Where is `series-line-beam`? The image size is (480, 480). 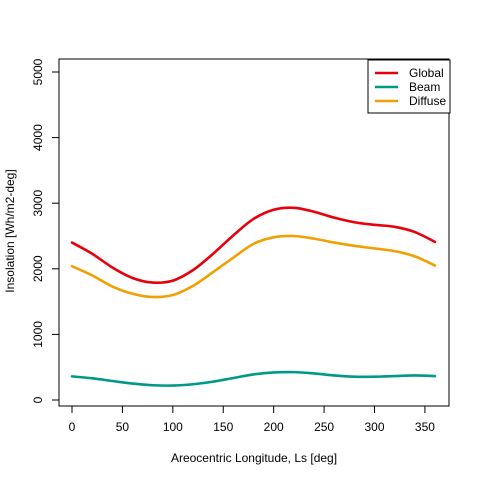 series-line-beam is located at coordinates (253, 378).